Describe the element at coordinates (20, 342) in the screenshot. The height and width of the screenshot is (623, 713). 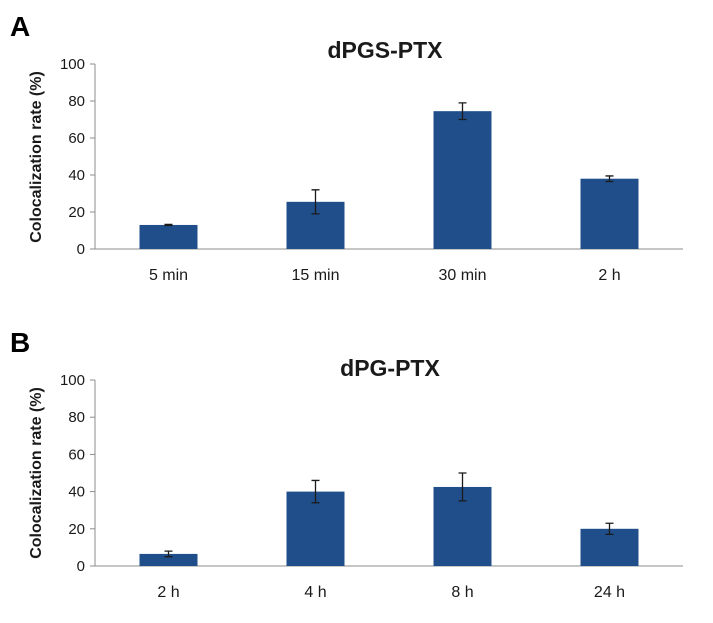
I see `panel-letter-b: B` at that location.